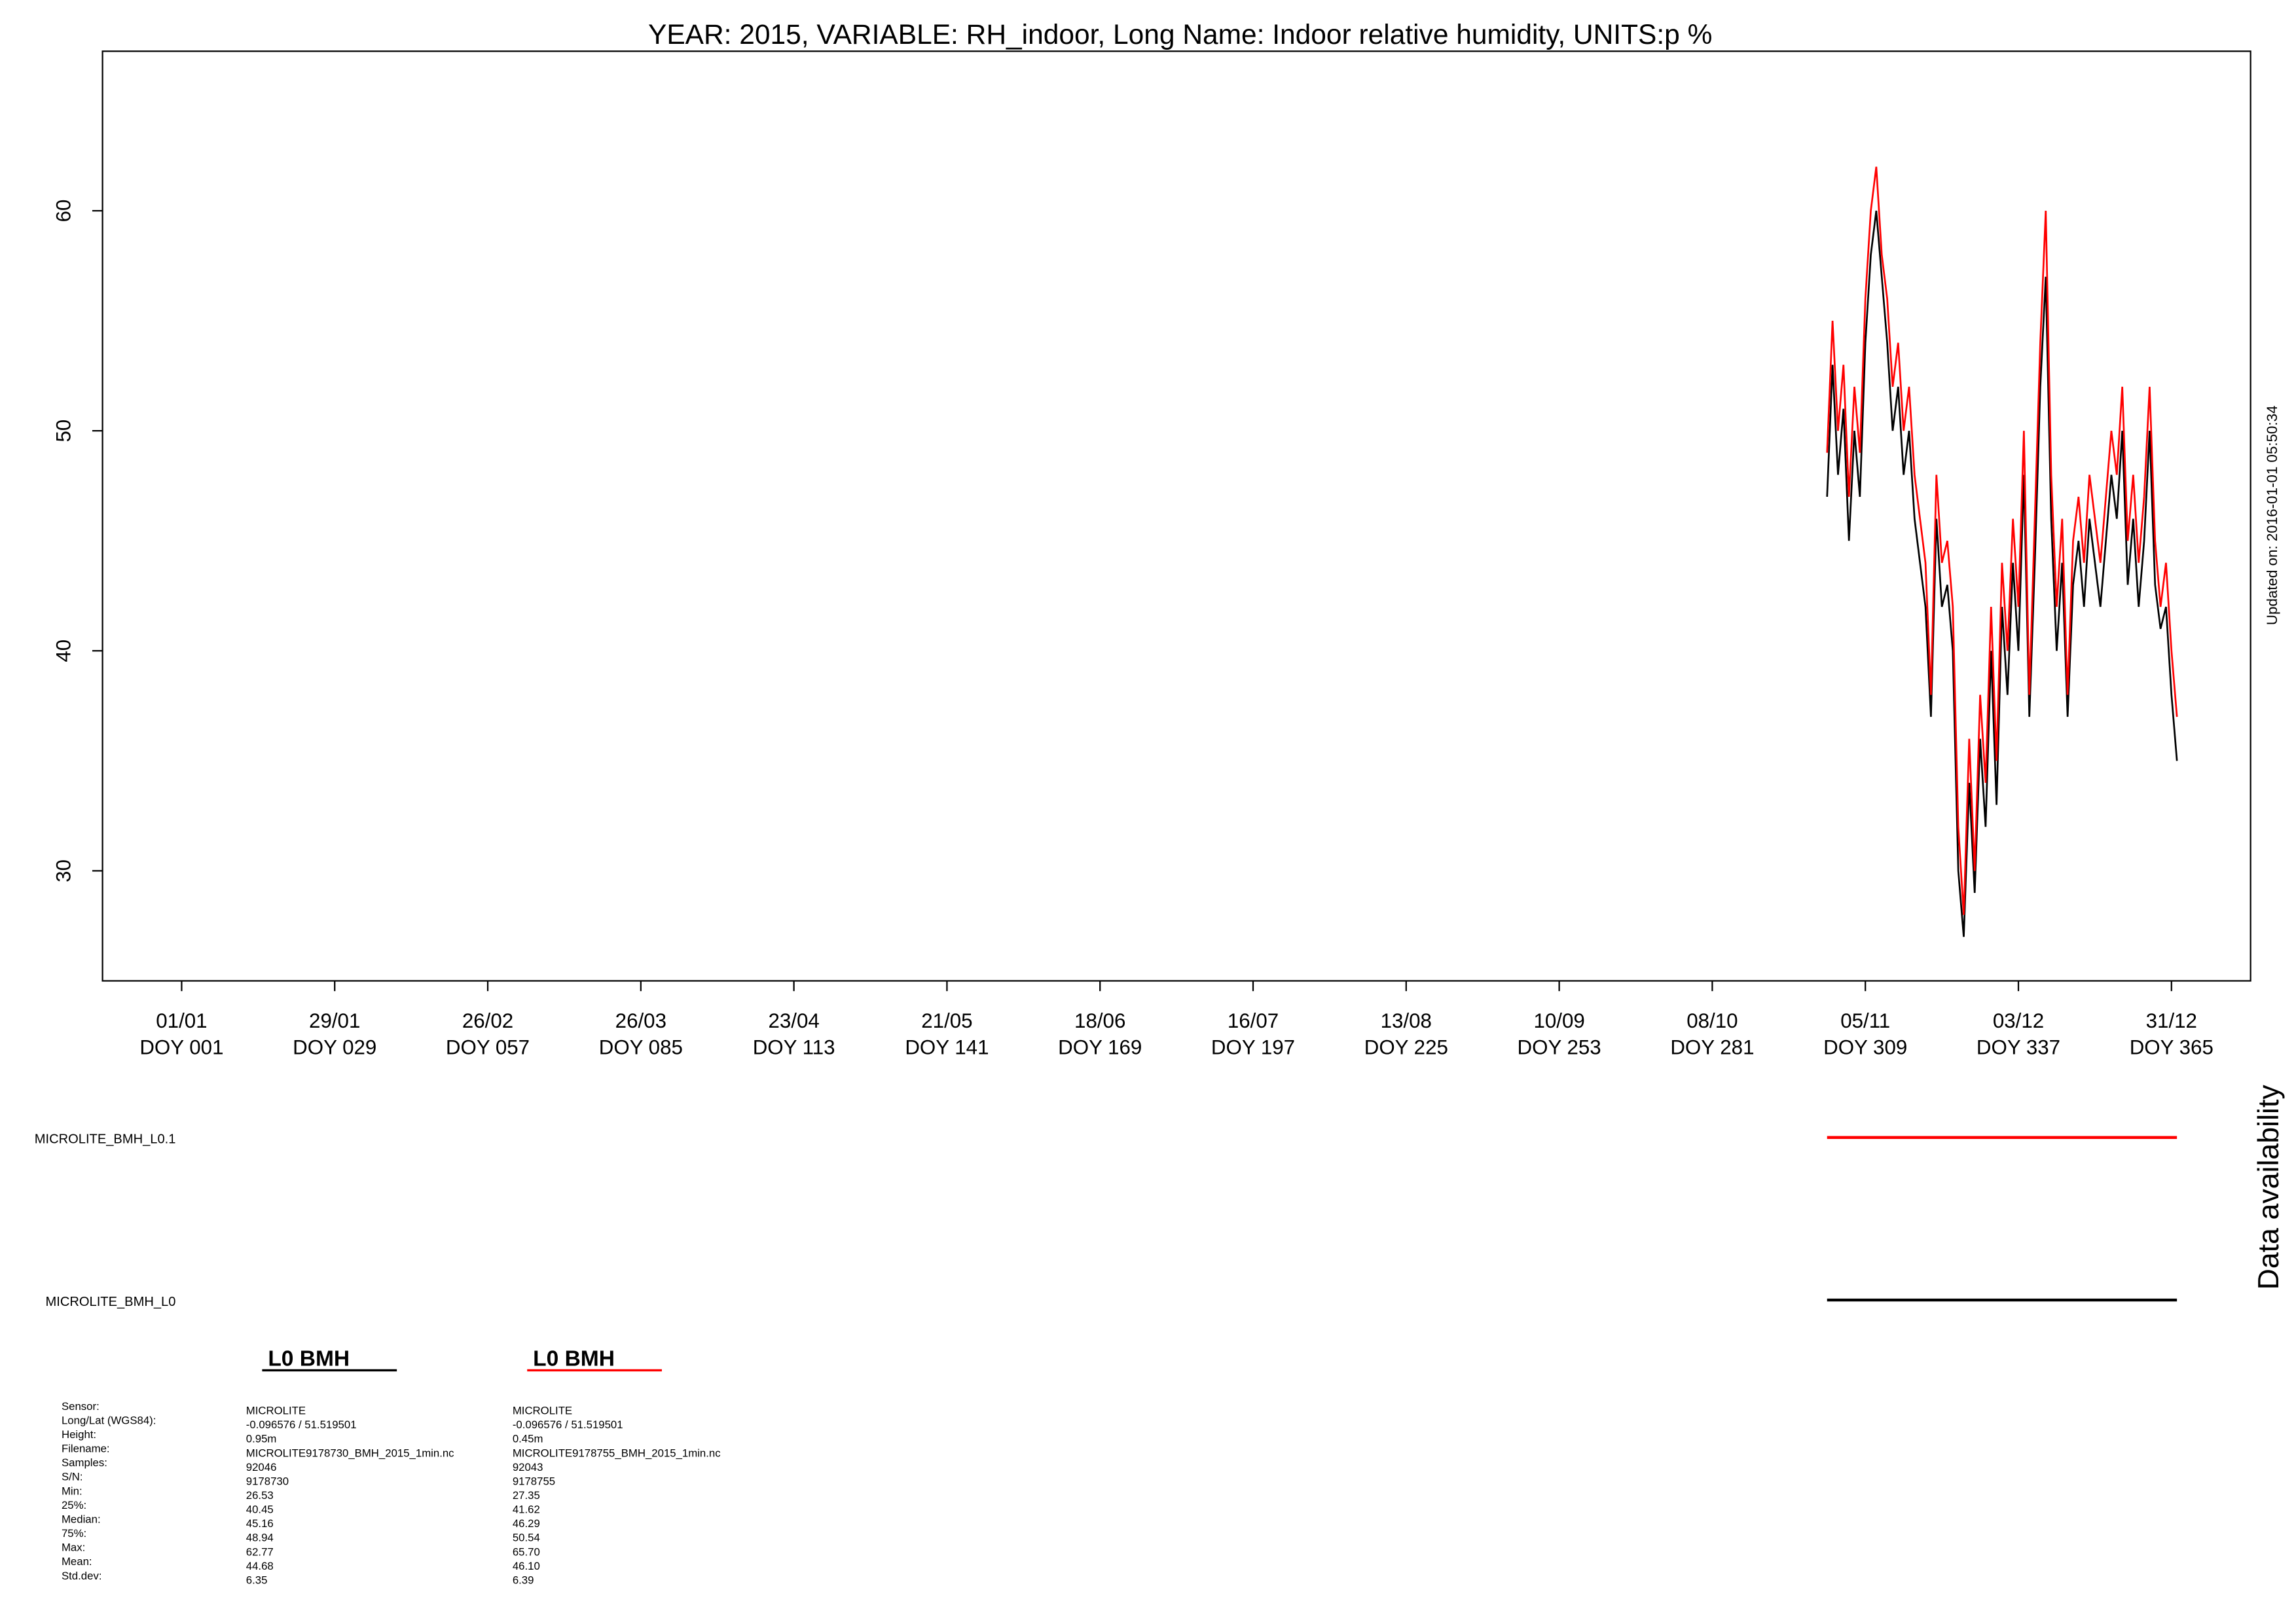 The height and width of the screenshot is (1624, 2296). Describe the element at coordinates (81, 1406) in the screenshot. I see `stats-label: Sensor:` at that location.